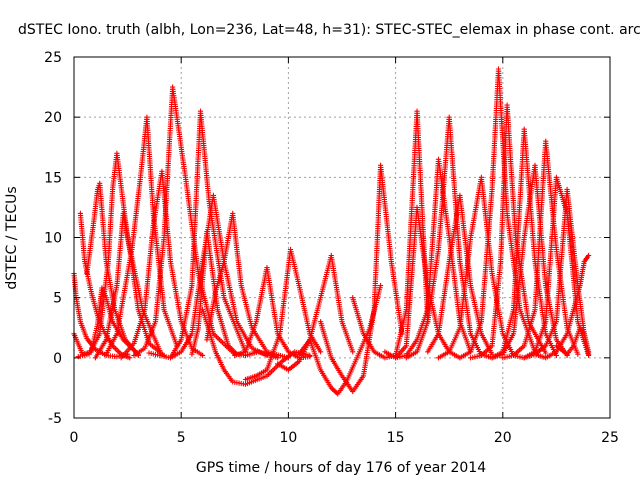 This screenshot has width=640, height=480. Describe the element at coordinates (55, 419) in the screenshot. I see `y-tick-label: -5` at that location.